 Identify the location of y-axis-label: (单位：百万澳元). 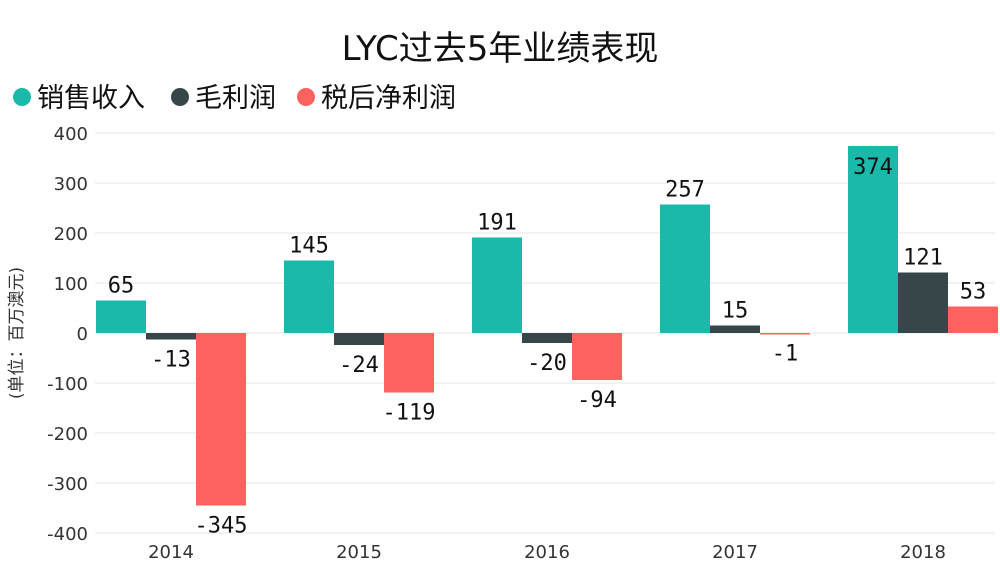
(17, 333).